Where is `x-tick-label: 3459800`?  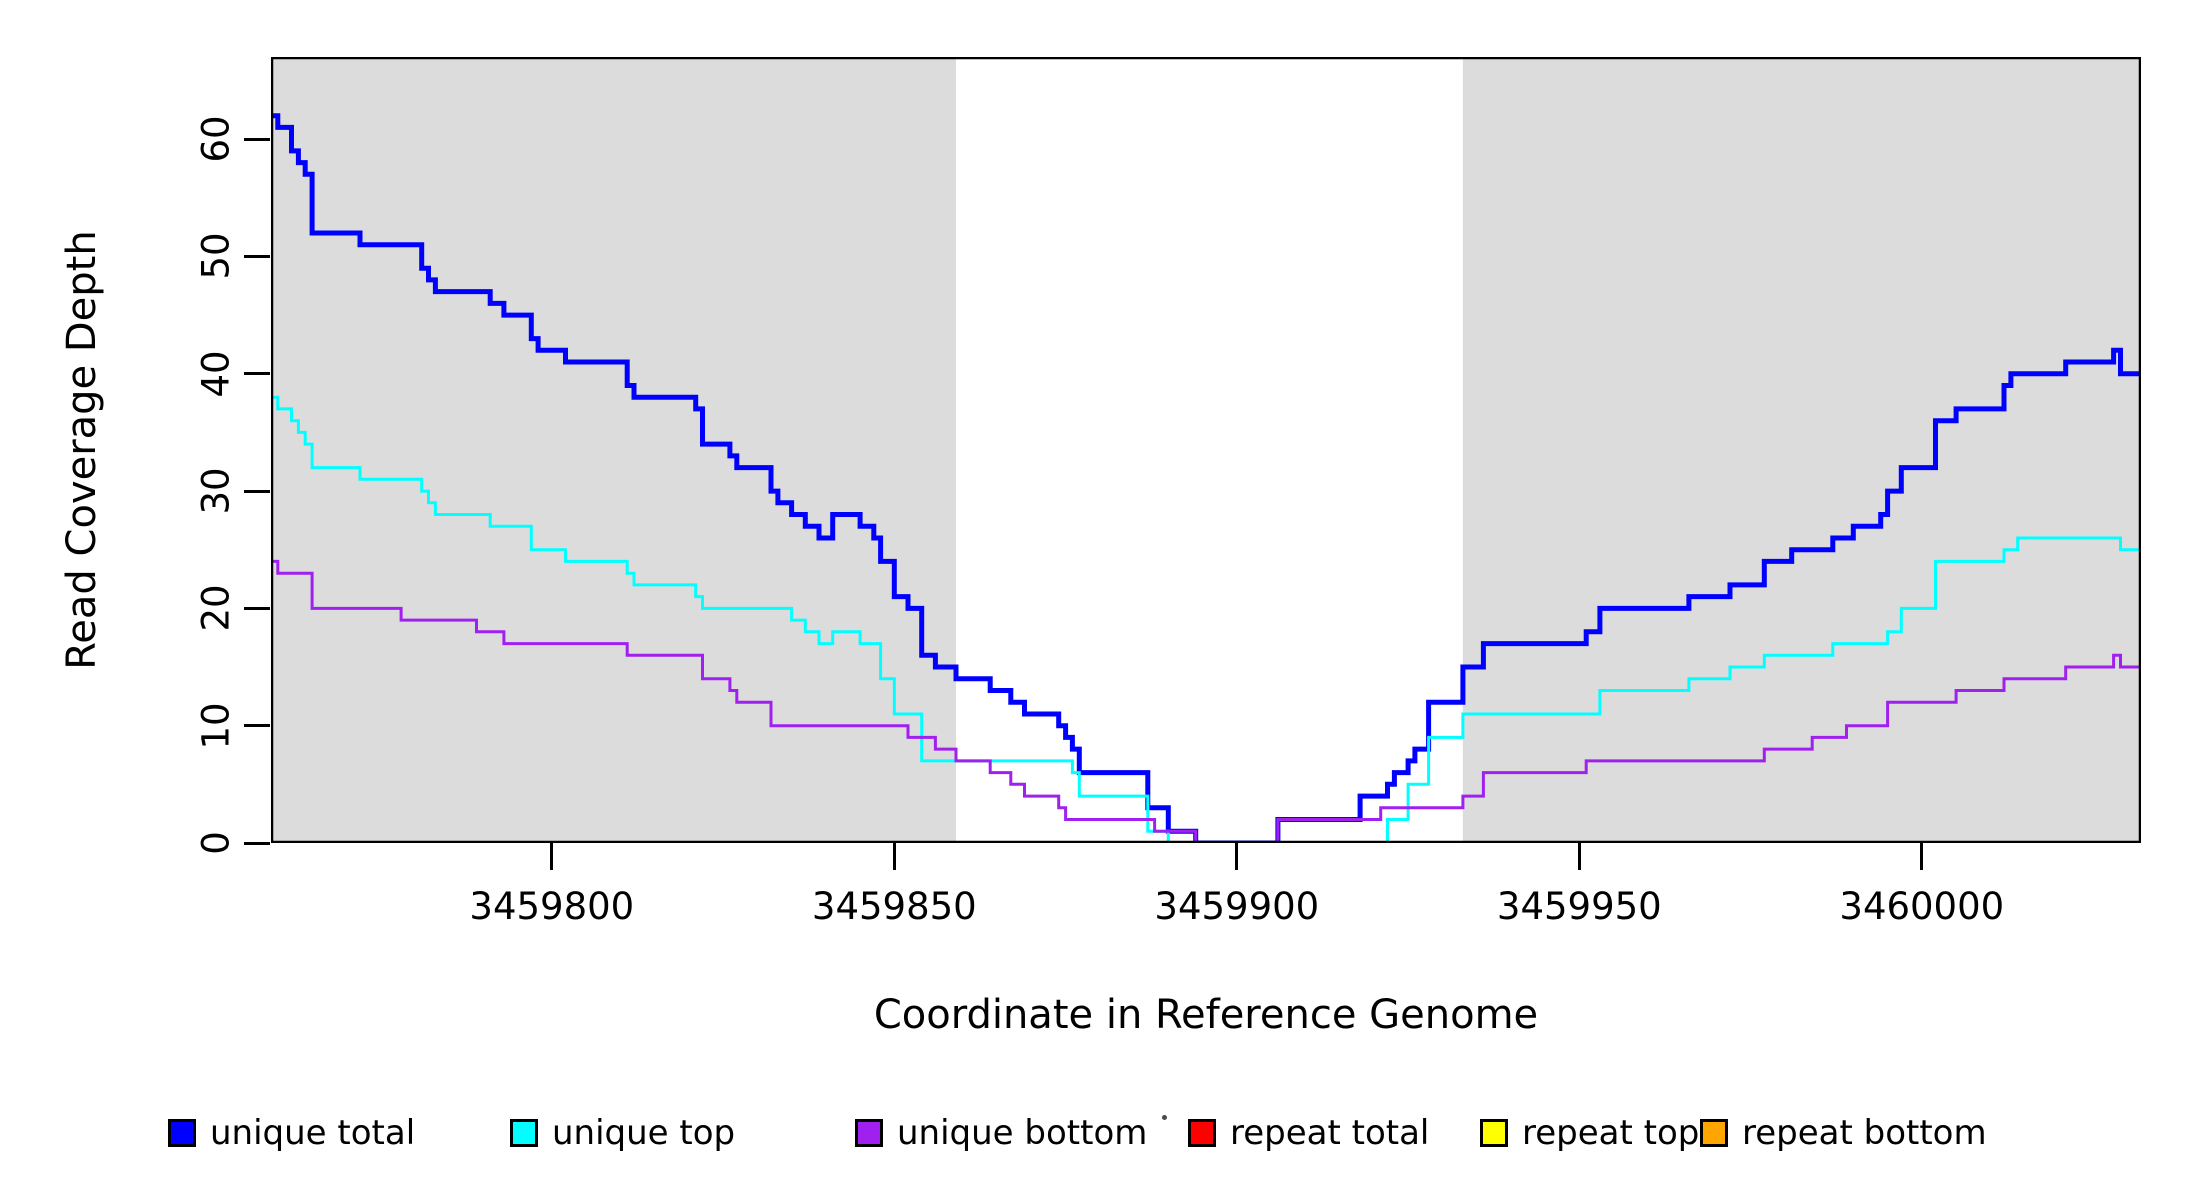
x-tick-label: 3459800 is located at coordinates (552, 906).